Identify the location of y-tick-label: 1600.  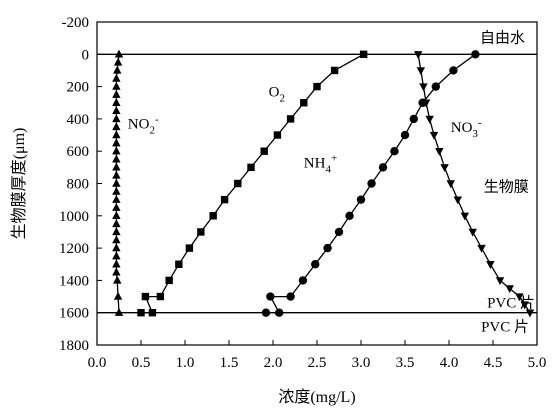
(74, 314).